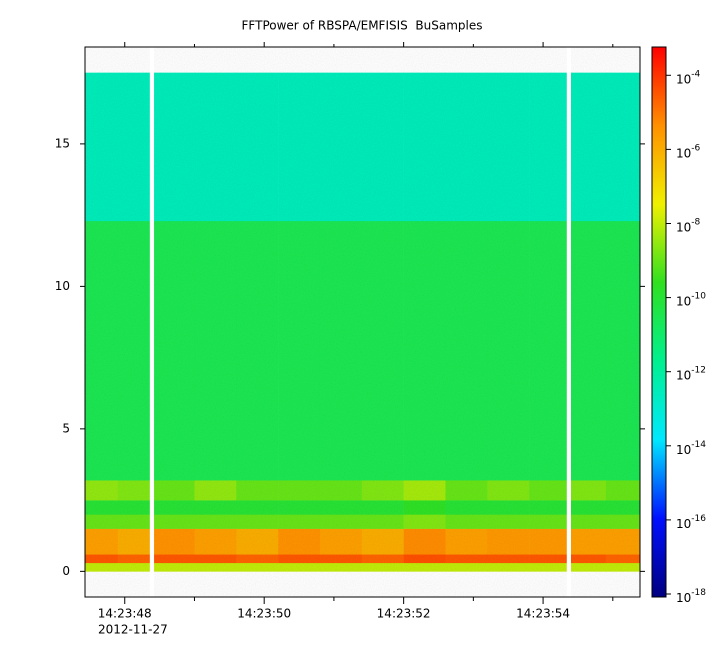  What do you see at coordinates (133, 630) in the screenshot?
I see `x-sublabel: 2012-11-27` at bounding box center [133, 630].